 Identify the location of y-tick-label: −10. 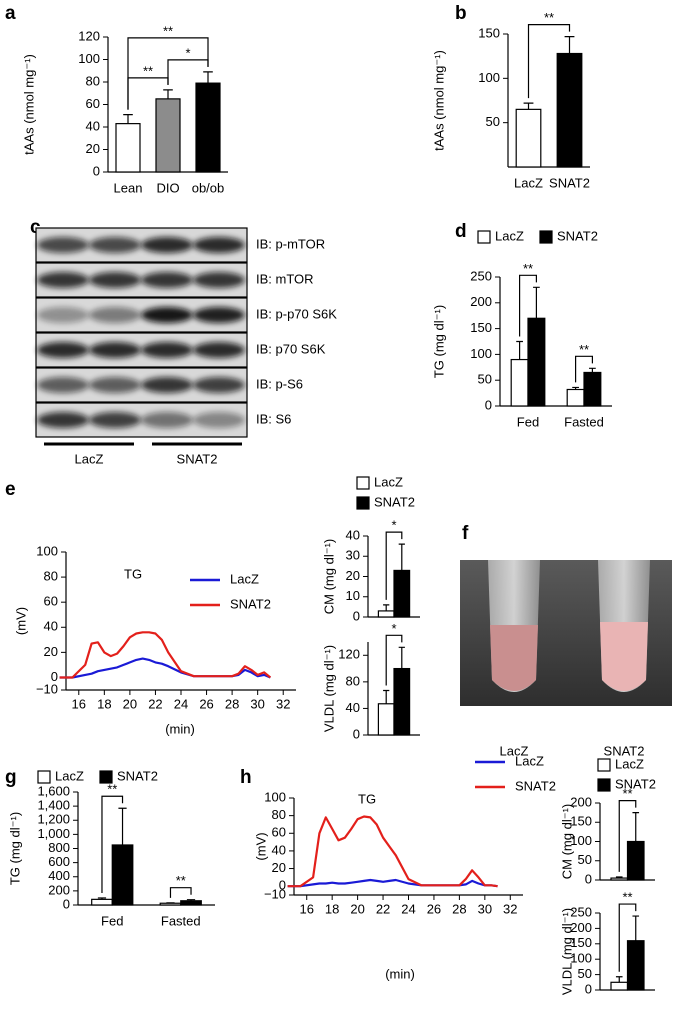
(275, 893).